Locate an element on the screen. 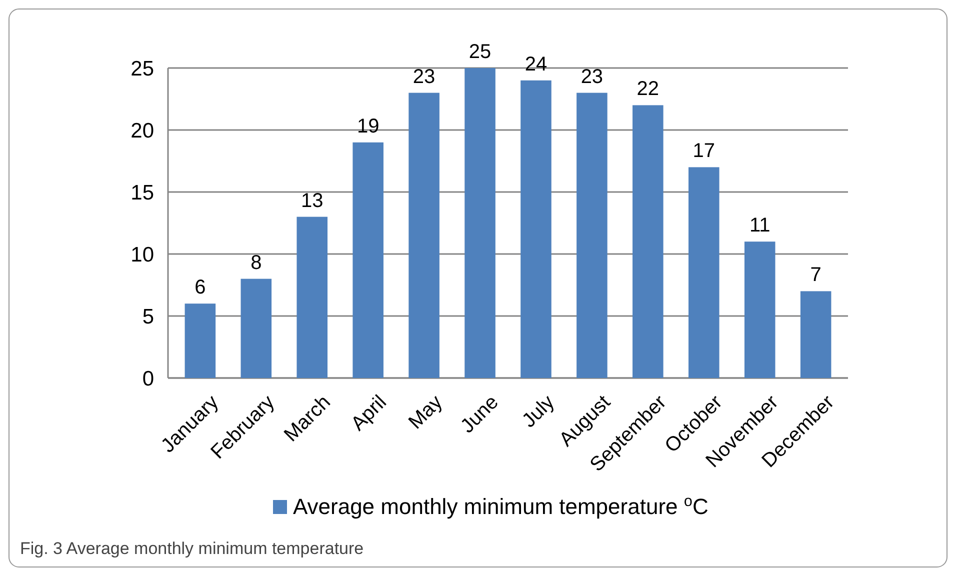 This screenshot has width=956, height=576. data-label: 8 is located at coordinates (256, 263).